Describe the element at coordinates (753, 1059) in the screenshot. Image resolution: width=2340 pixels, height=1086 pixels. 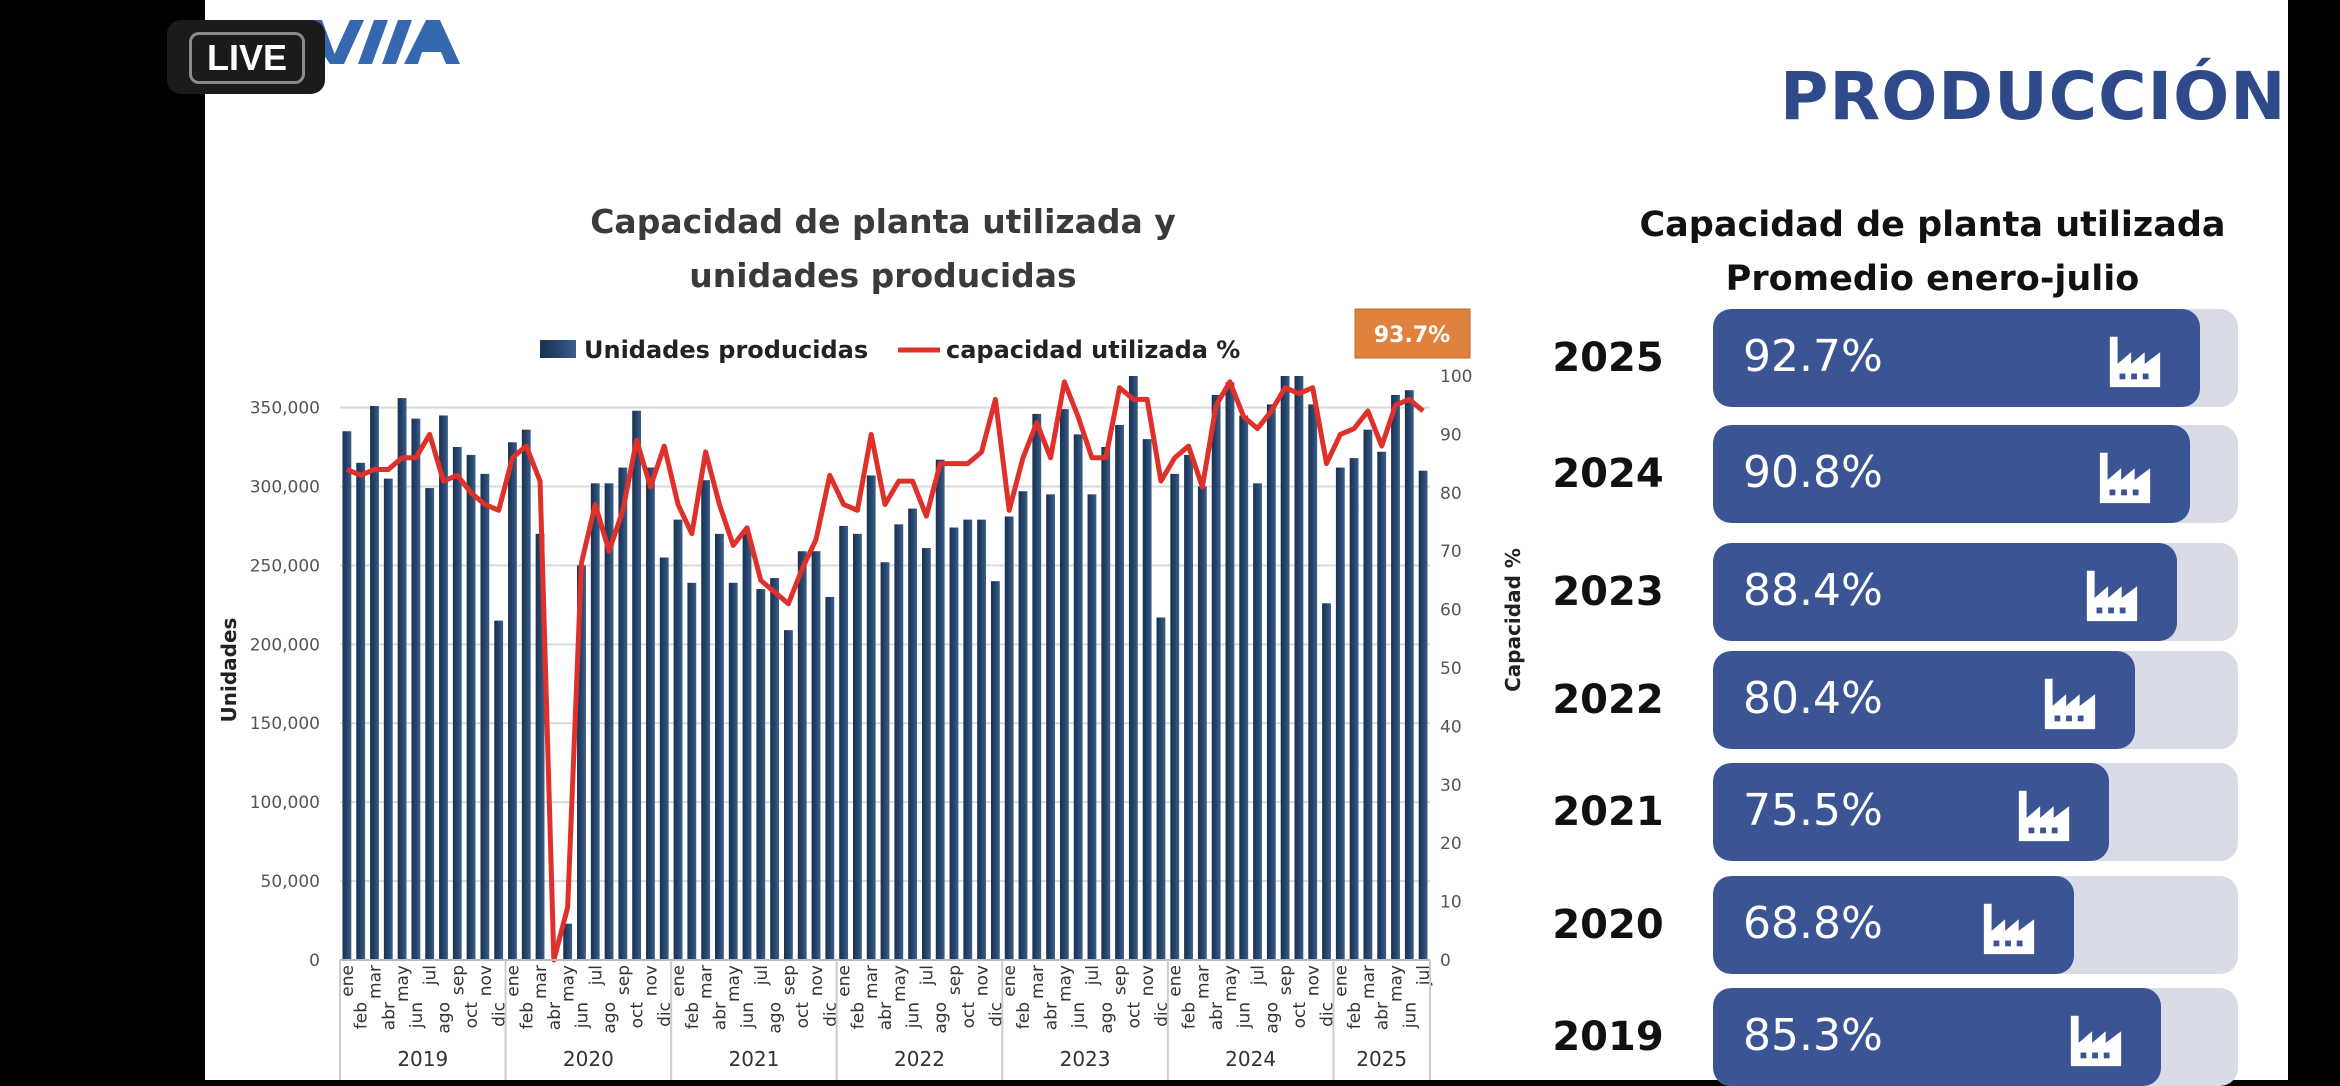
I see `year-label: 2021` at that location.